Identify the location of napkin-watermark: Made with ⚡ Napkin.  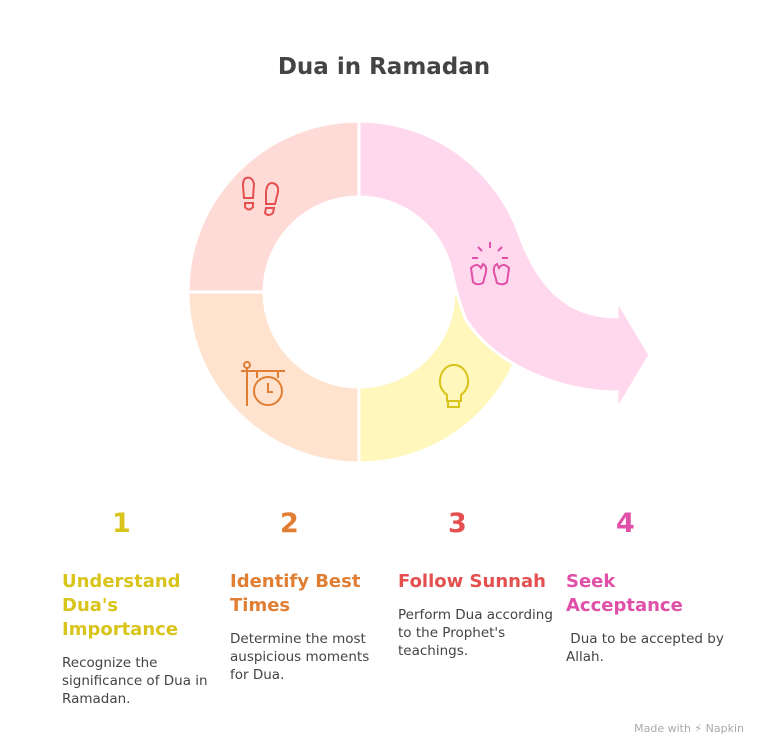
(689, 728).